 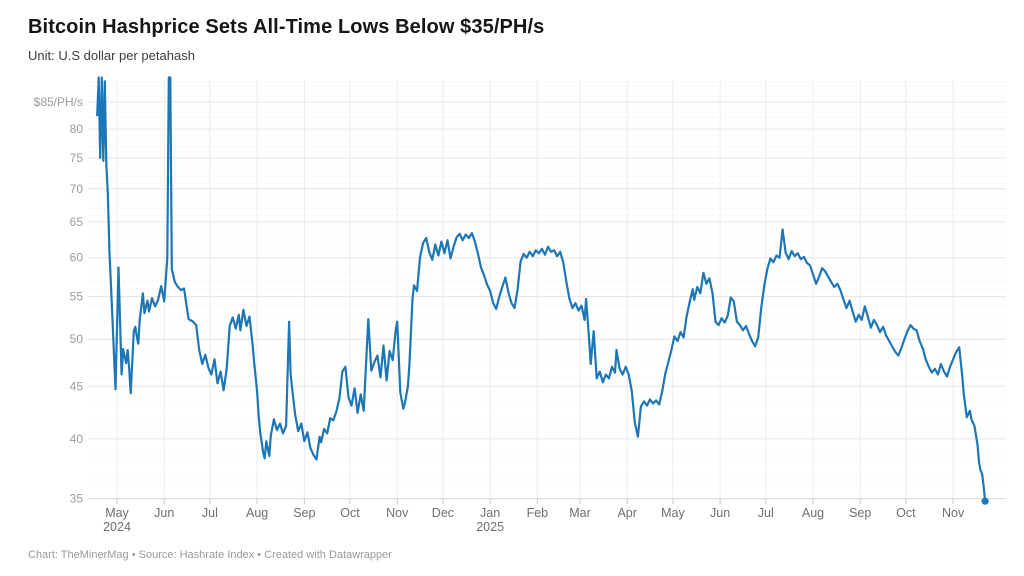 What do you see at coordinates (490, 513) in the screenshot?
I see `x-axis-label: Jan` at bounding box center [490, 513].